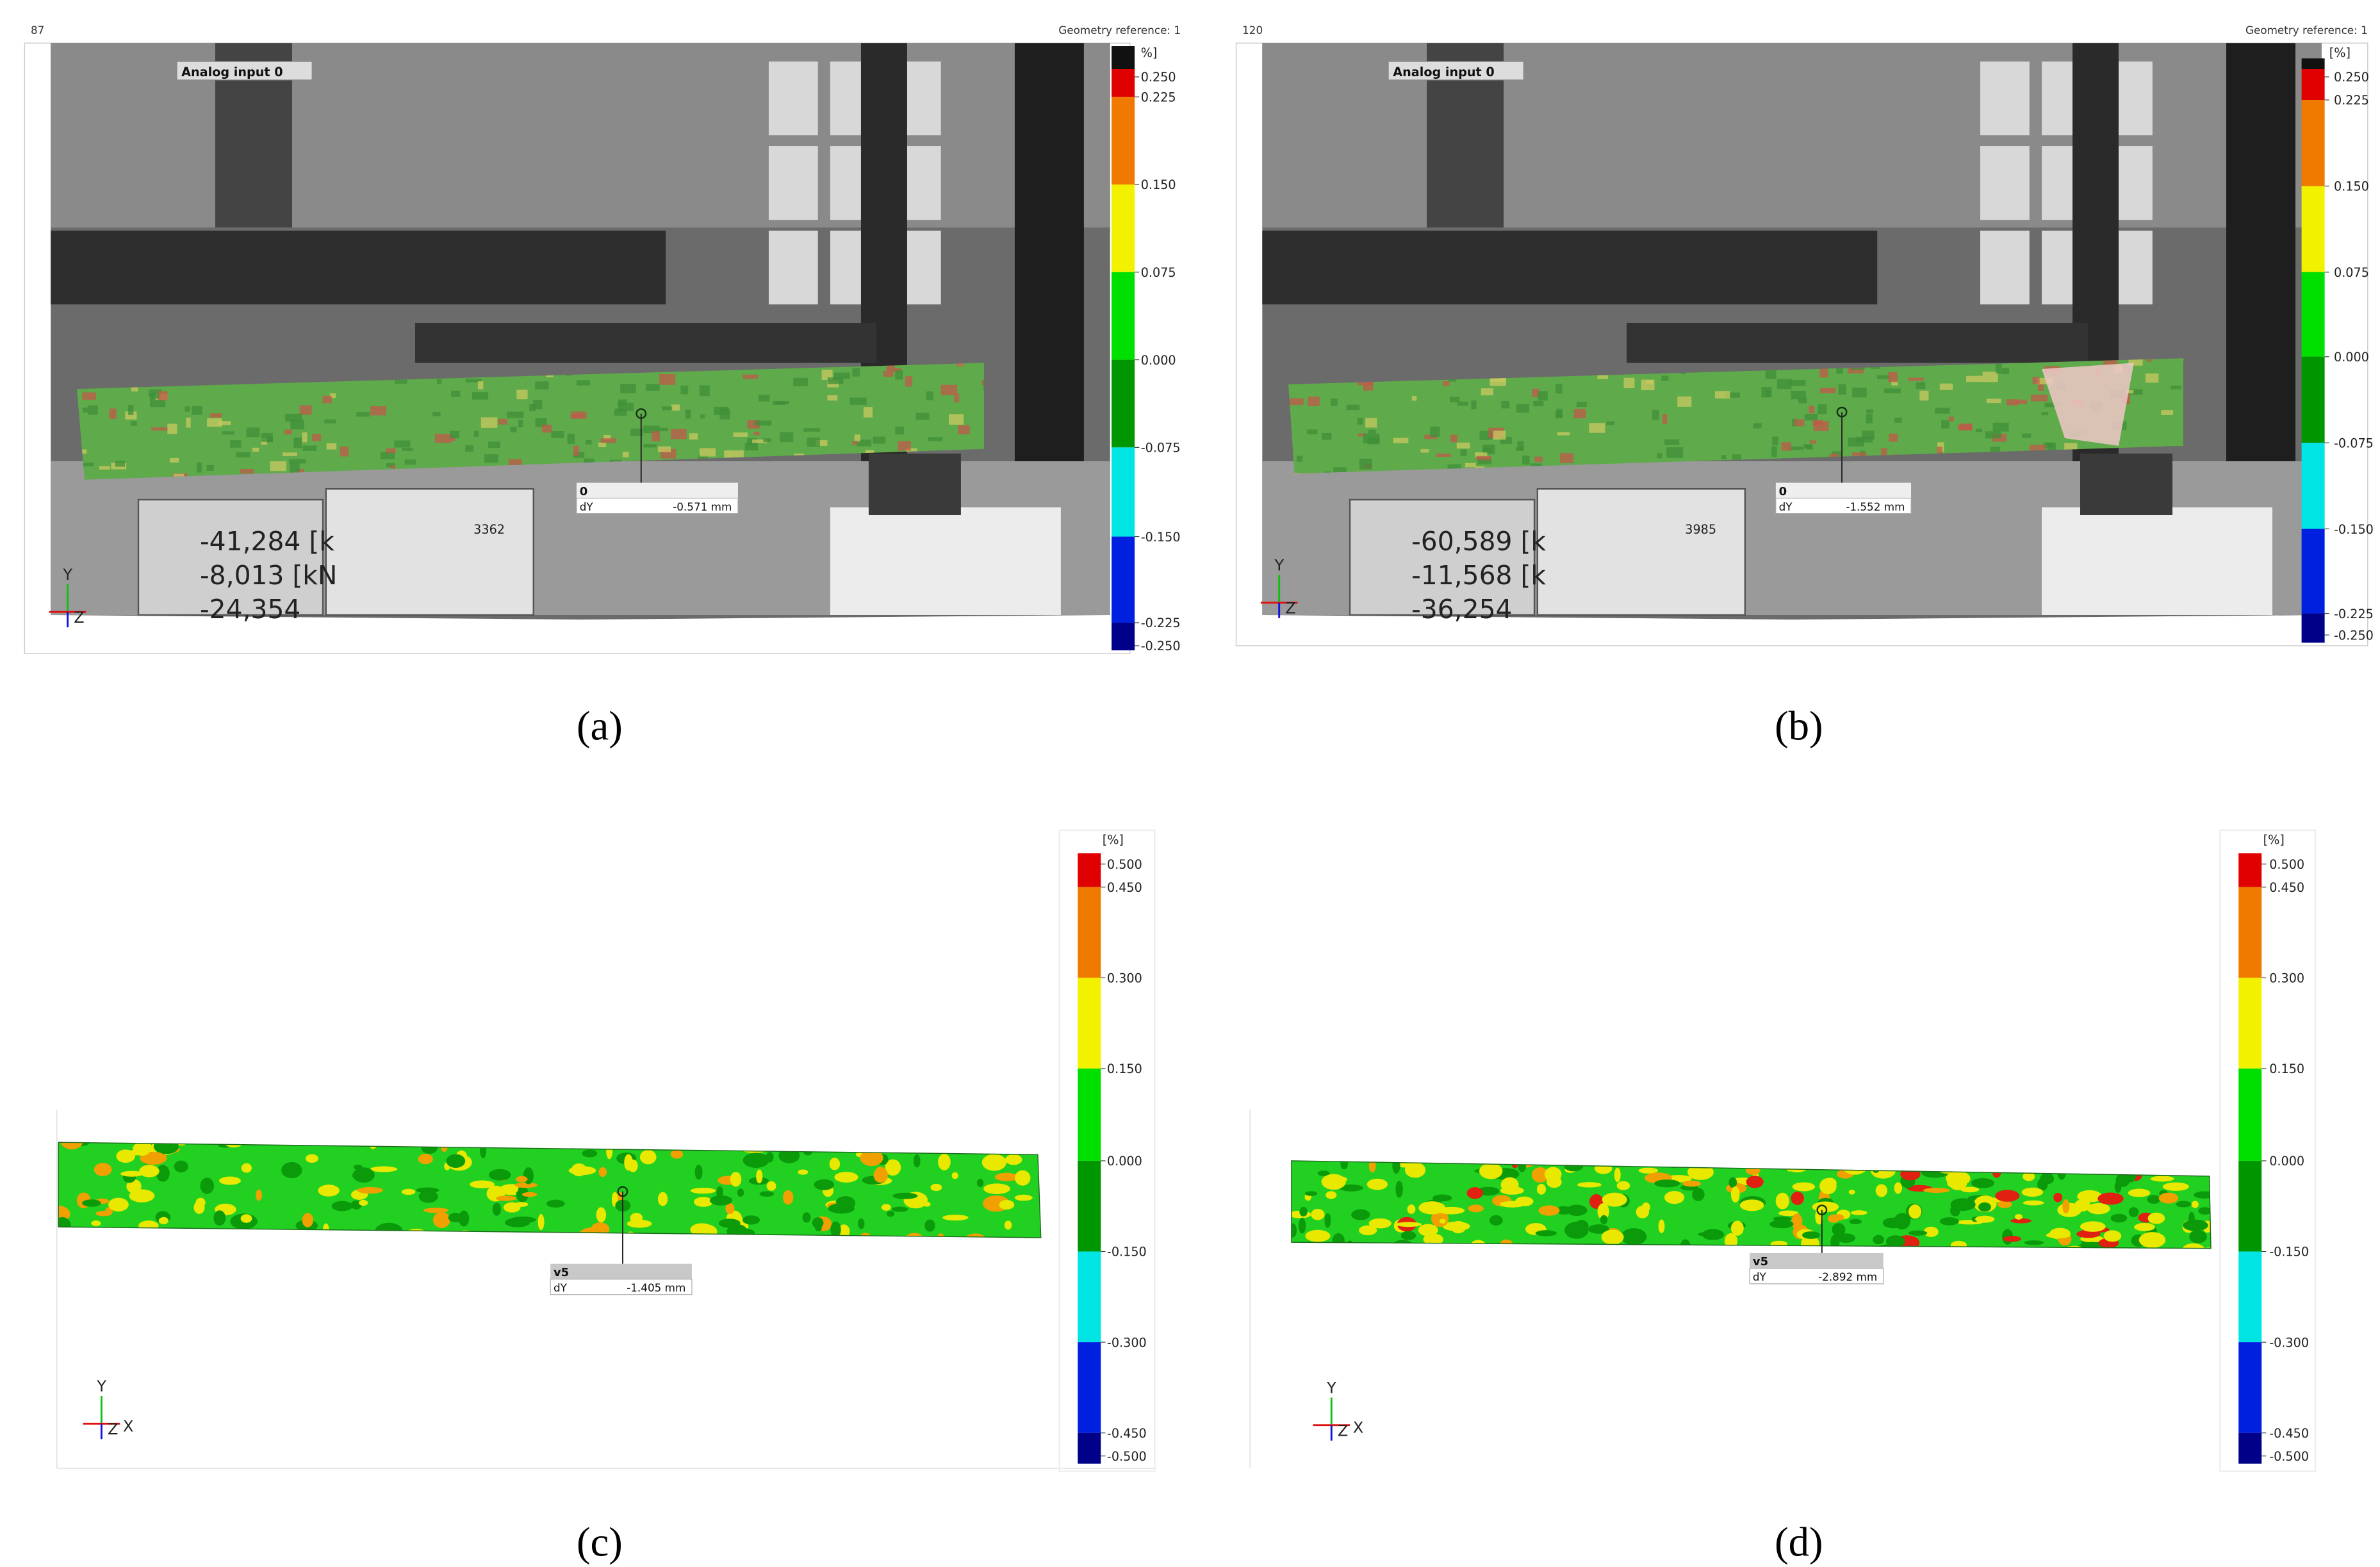 This screenshot has height=1567, width=2380. What do you see at coordinates (1816, 1260) in the screenshot?
I see `point-header` at bounding box center [1816, 1260].